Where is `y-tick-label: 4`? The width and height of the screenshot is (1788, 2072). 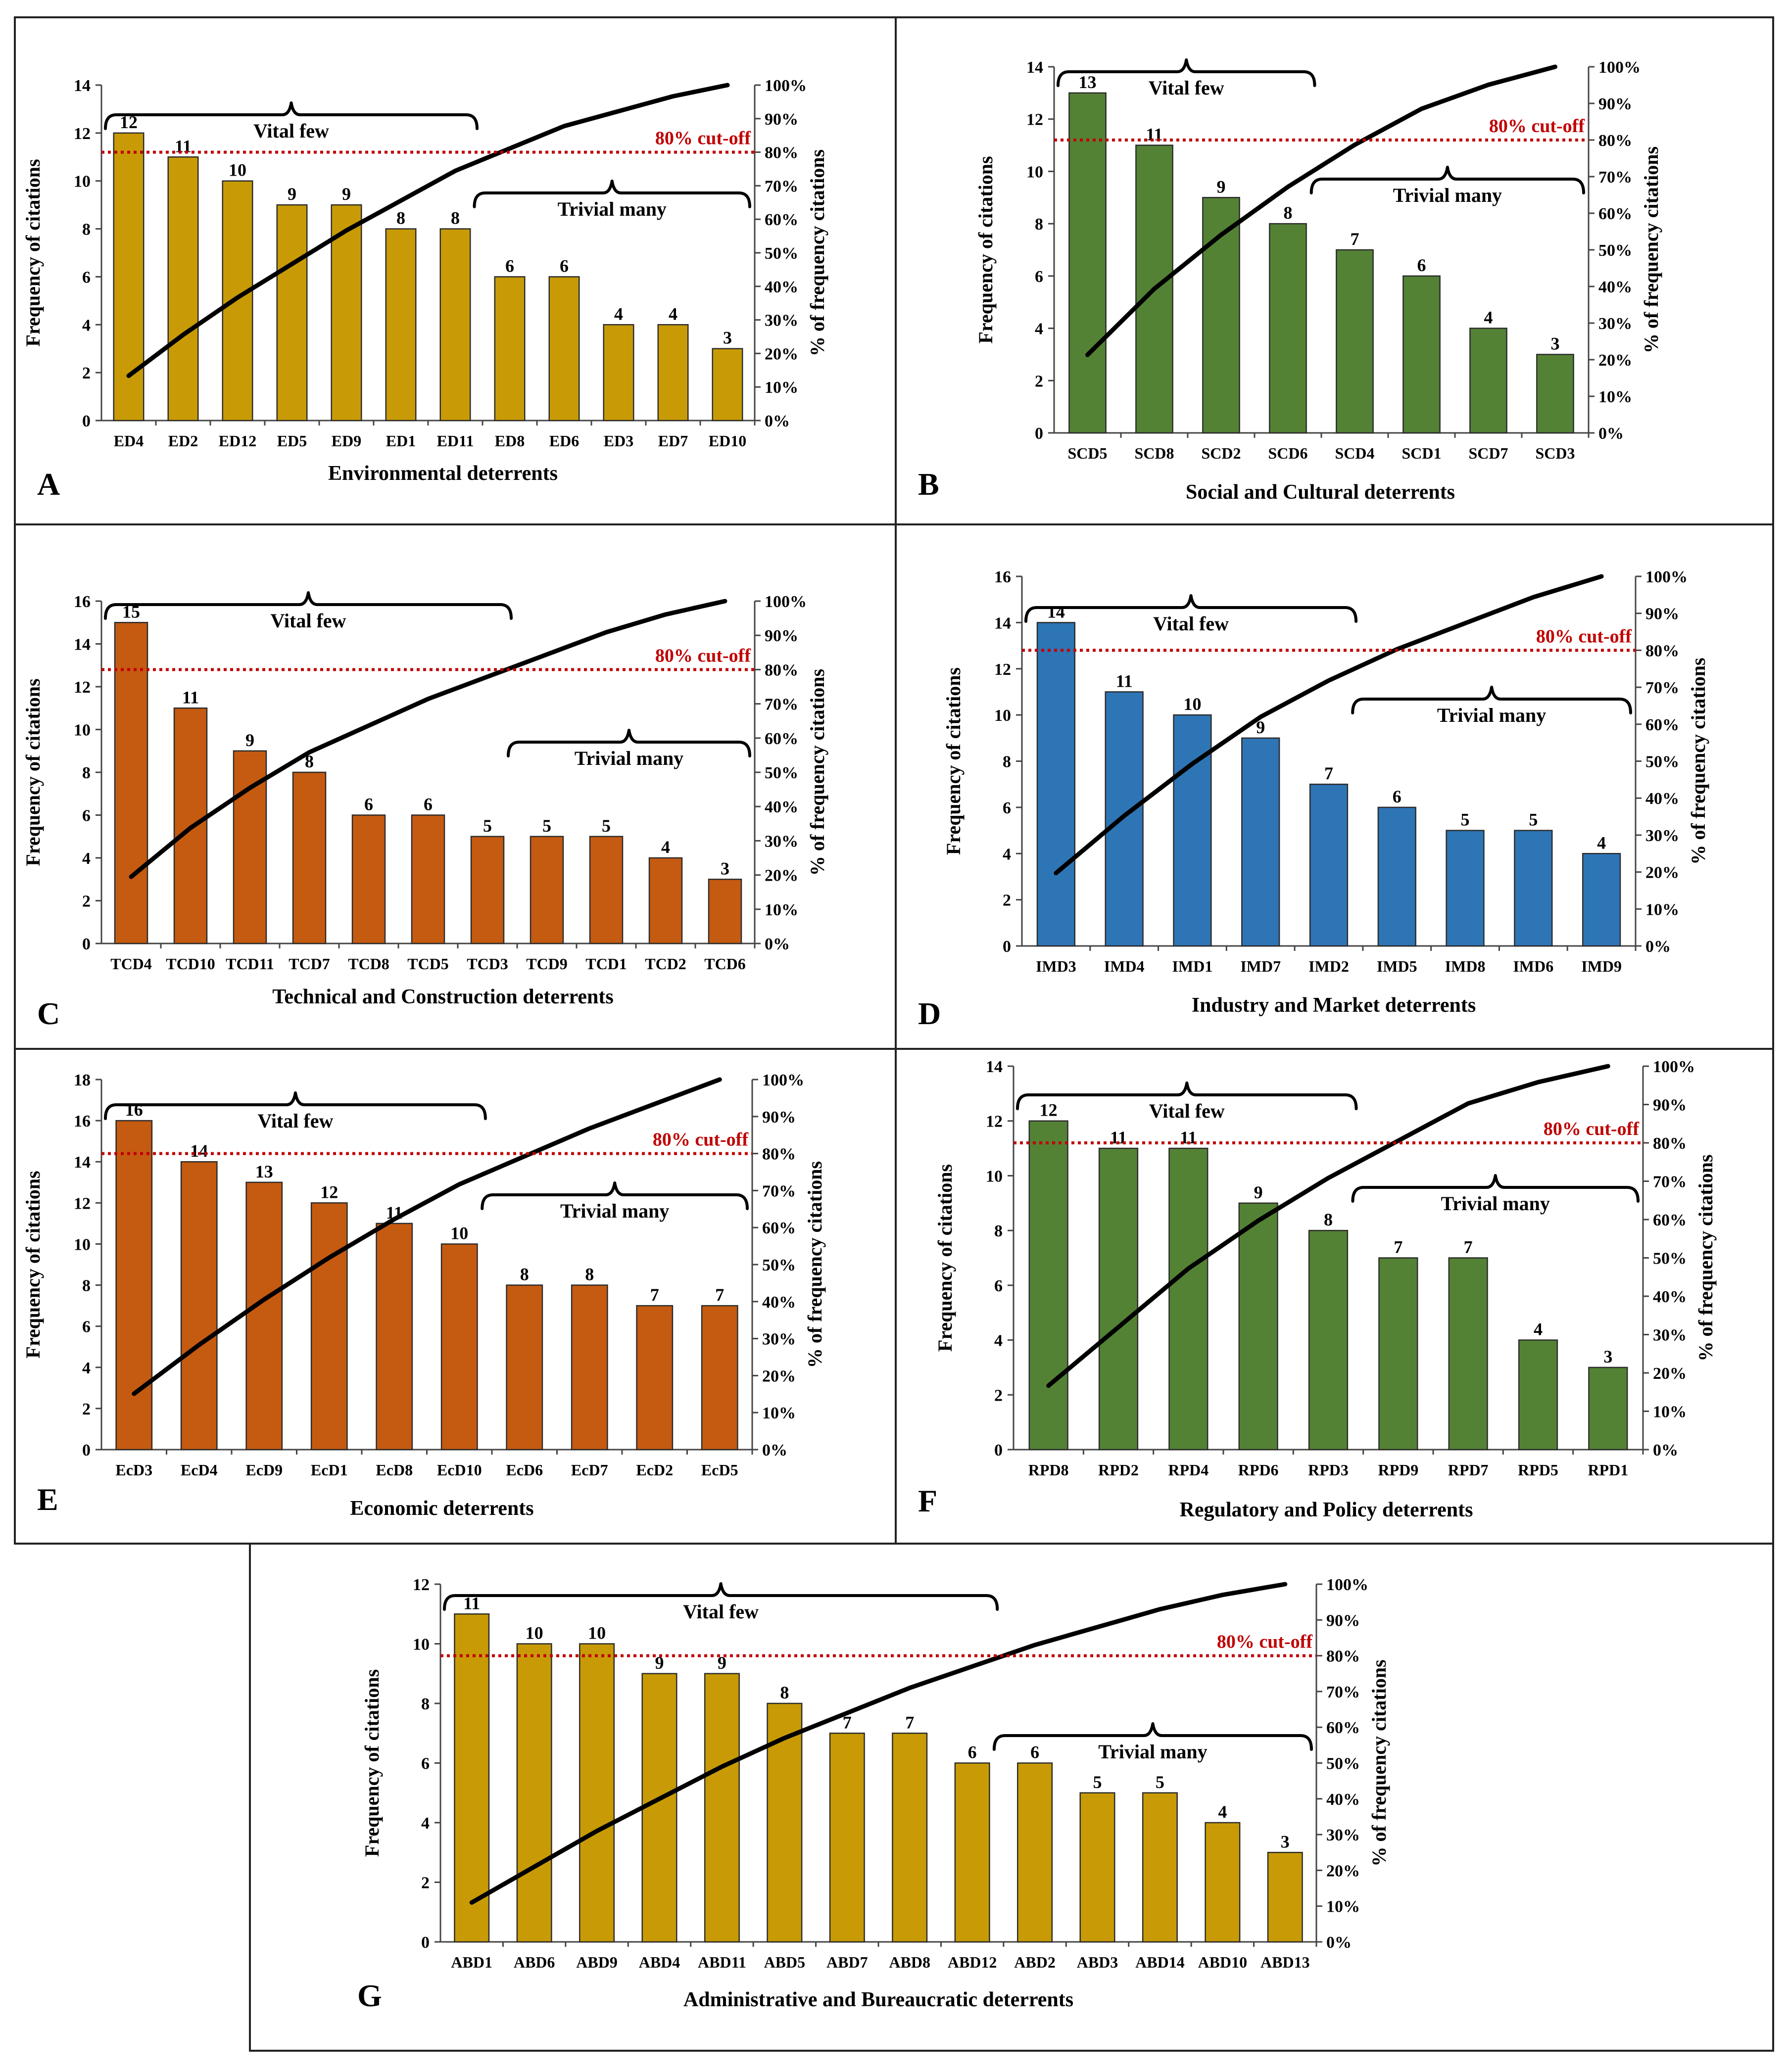
y-tick-label: 4 is located at coordinates (1039, 329).